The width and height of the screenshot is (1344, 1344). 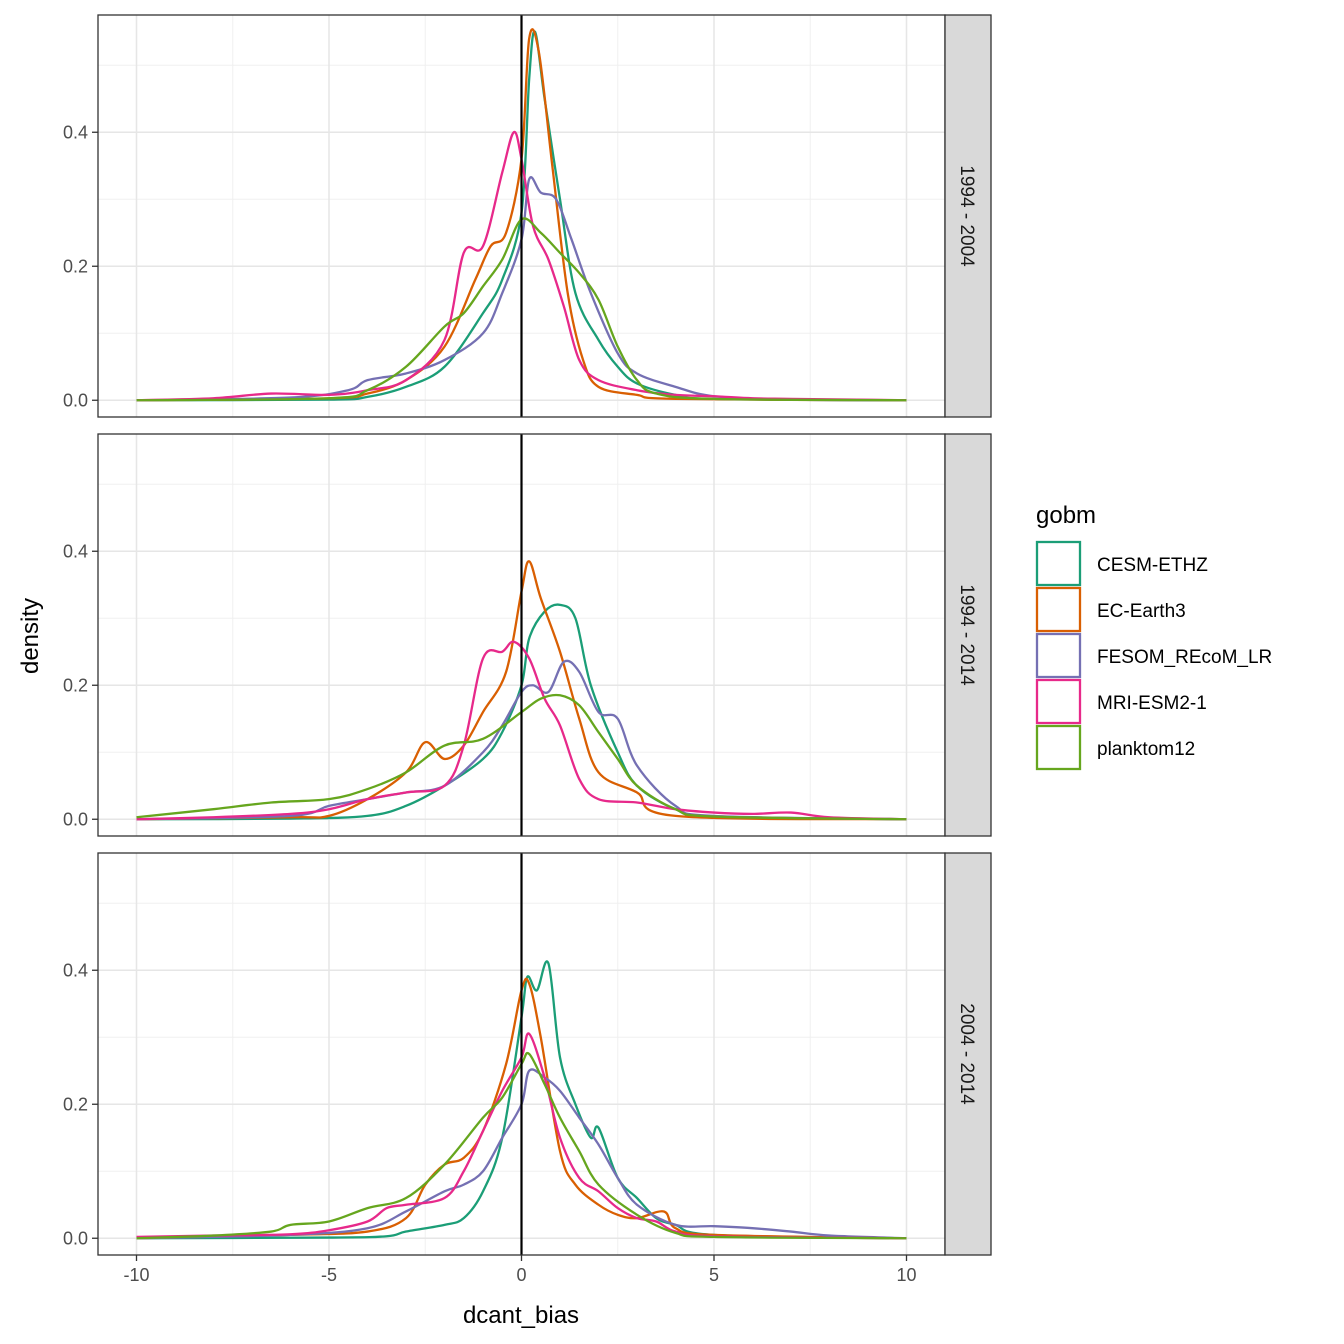 What do you see at coordinates (136, 1275) in the screenshot?
I see `x-tick-label: -10` at bounding box center [136, 1275].